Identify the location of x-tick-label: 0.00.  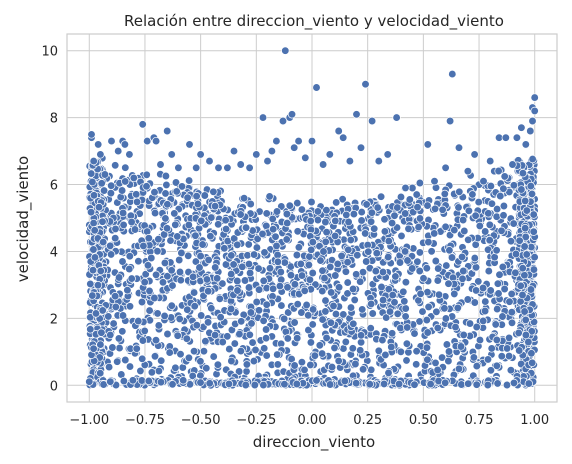
(312, 420).